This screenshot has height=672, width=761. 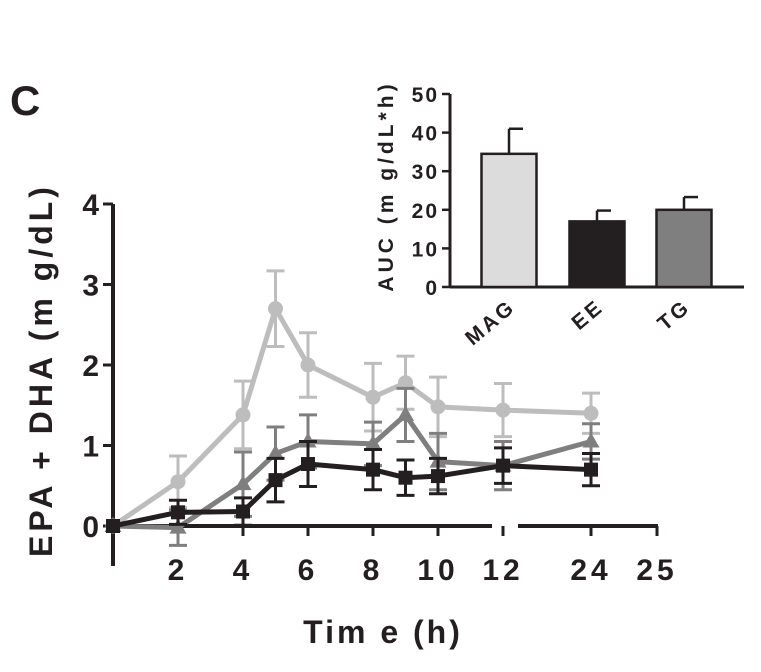 I want to click on line-chart-y-ticks: 0 1 2 3 4, so click(x=97, y=366).